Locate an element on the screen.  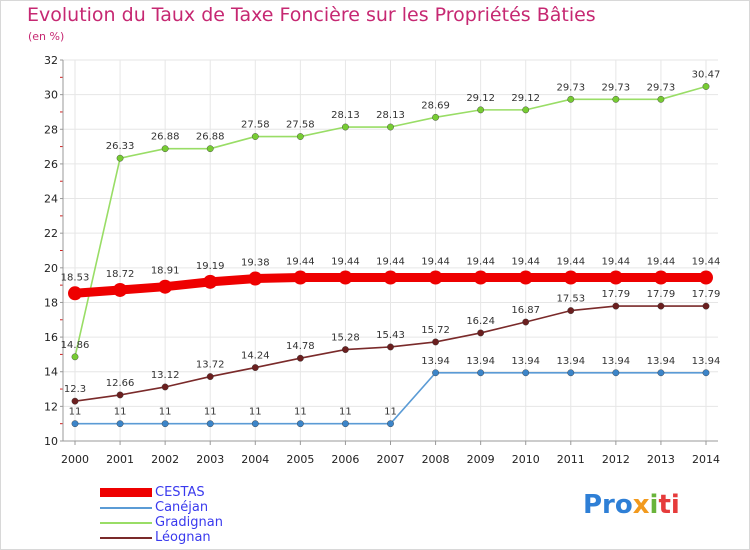
x-tick-label: 2010 is located at coordinates (526, 459).